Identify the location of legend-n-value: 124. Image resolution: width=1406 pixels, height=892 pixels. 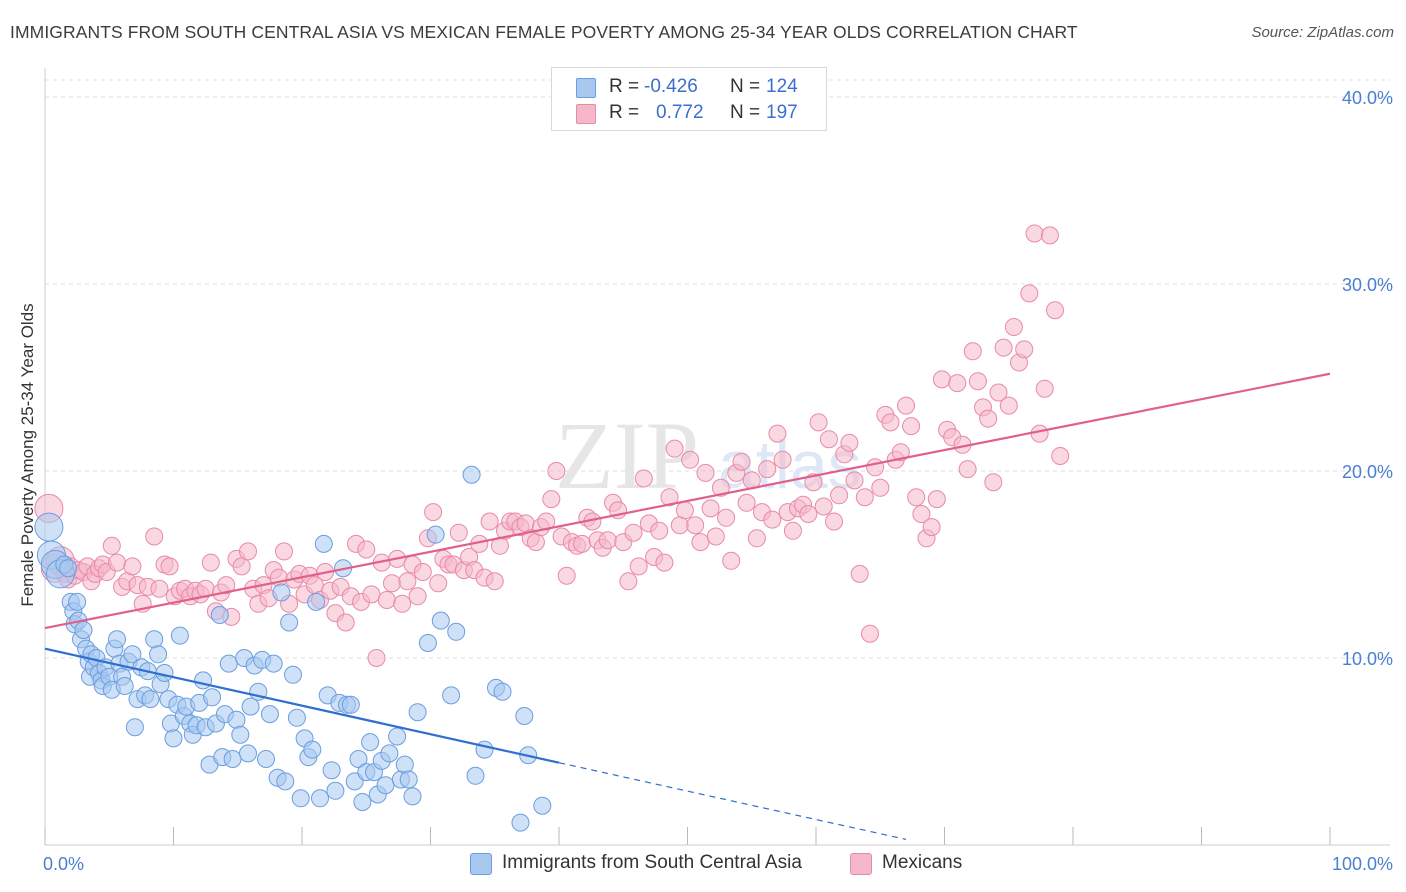
(782, 86).